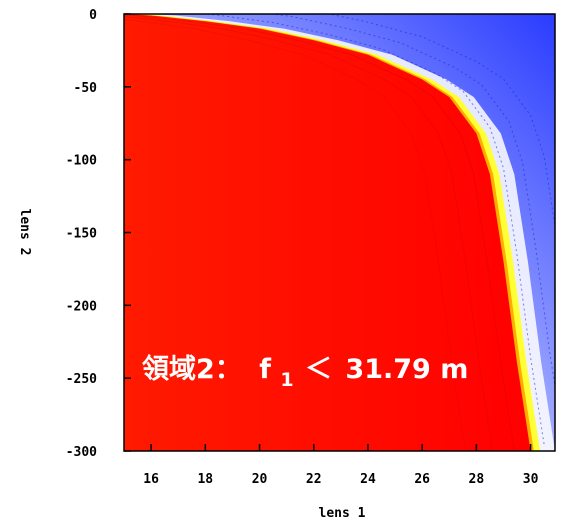 The width and height of the screenshot is (562, 525). Describe the element at coordinates (81, 306) in the screenshot. I see `y-tick-label: -200` at that location.